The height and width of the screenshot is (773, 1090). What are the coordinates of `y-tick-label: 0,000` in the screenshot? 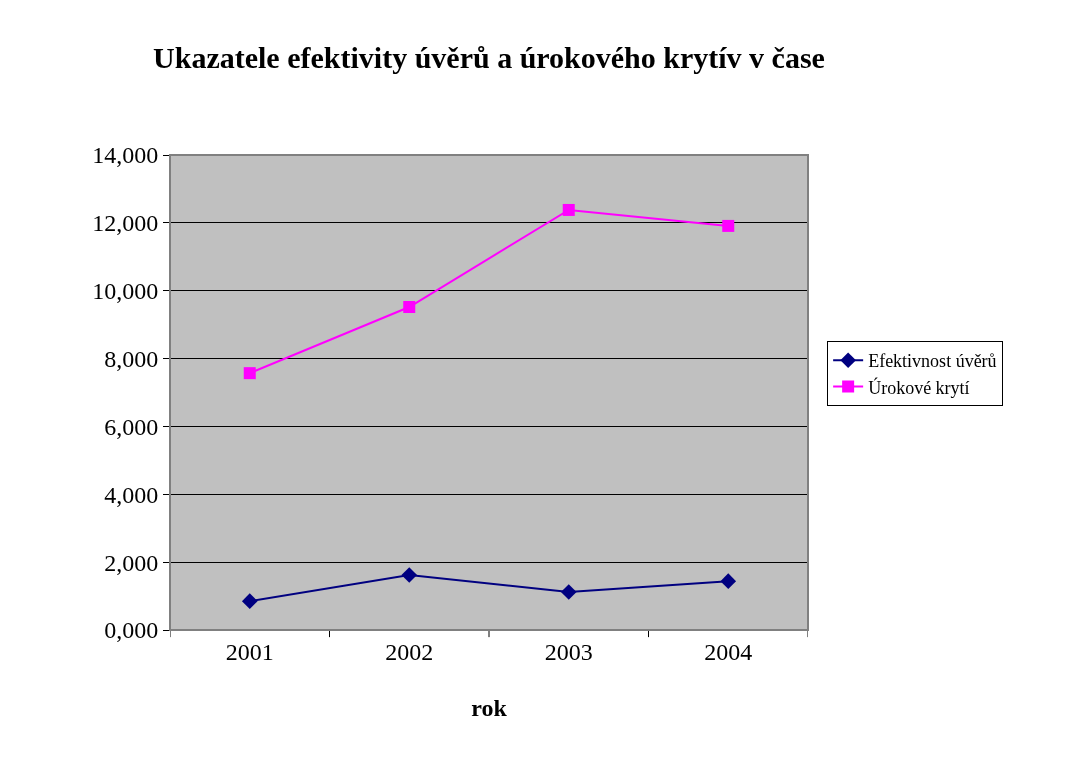 It's located at (131, 630).